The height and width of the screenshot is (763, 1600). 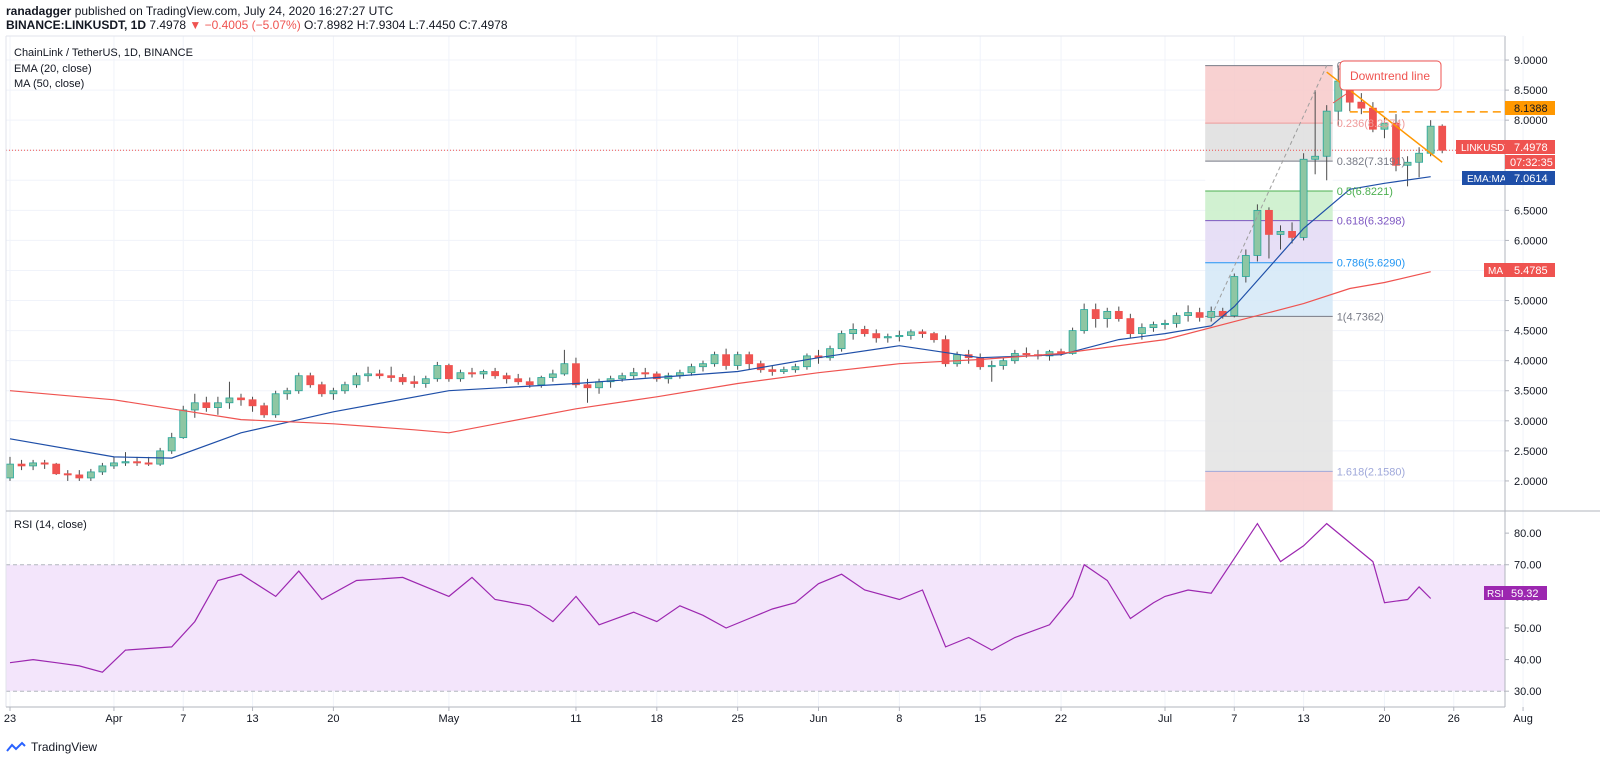 What do you see at coordinates (980, 719) in the screenshot?
I see `time-tick-label: 15` at bounding box center [980, 719].